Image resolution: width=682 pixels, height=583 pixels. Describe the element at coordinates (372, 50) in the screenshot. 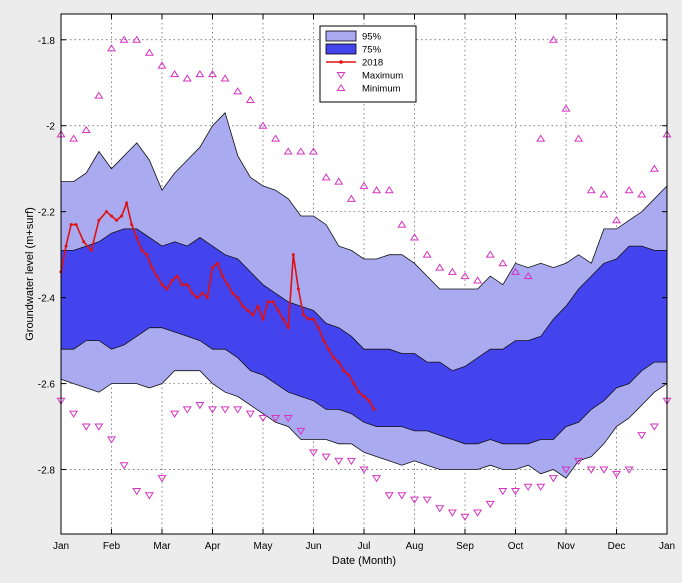

I see `legend-label: 75%` at that location.